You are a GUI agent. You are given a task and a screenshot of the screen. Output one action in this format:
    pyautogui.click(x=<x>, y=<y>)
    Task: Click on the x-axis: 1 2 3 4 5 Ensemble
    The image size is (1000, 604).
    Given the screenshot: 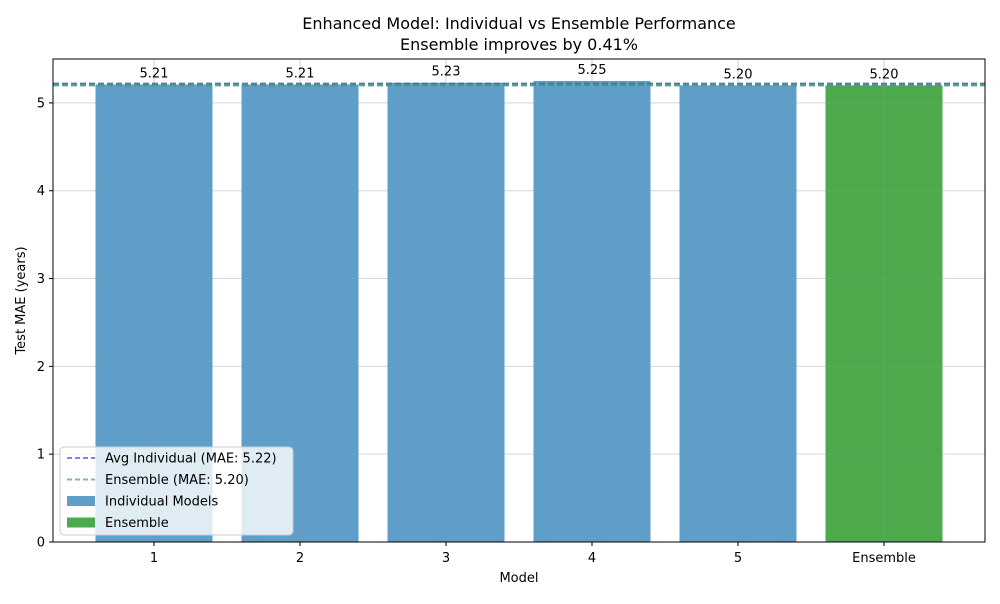 What is the action you would take?
    pyautogui.click(x=533, y=554)
    